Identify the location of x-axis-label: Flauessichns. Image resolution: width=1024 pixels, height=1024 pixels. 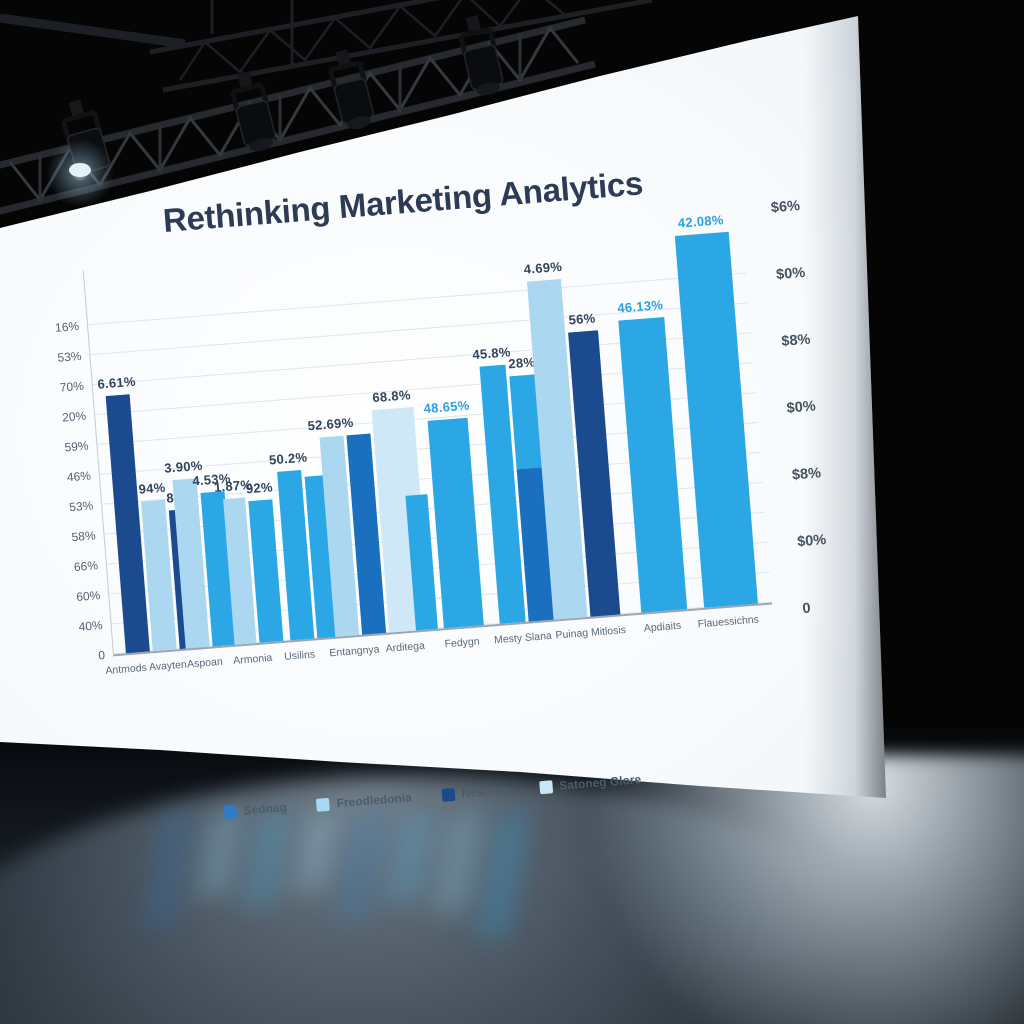
(728, 622).